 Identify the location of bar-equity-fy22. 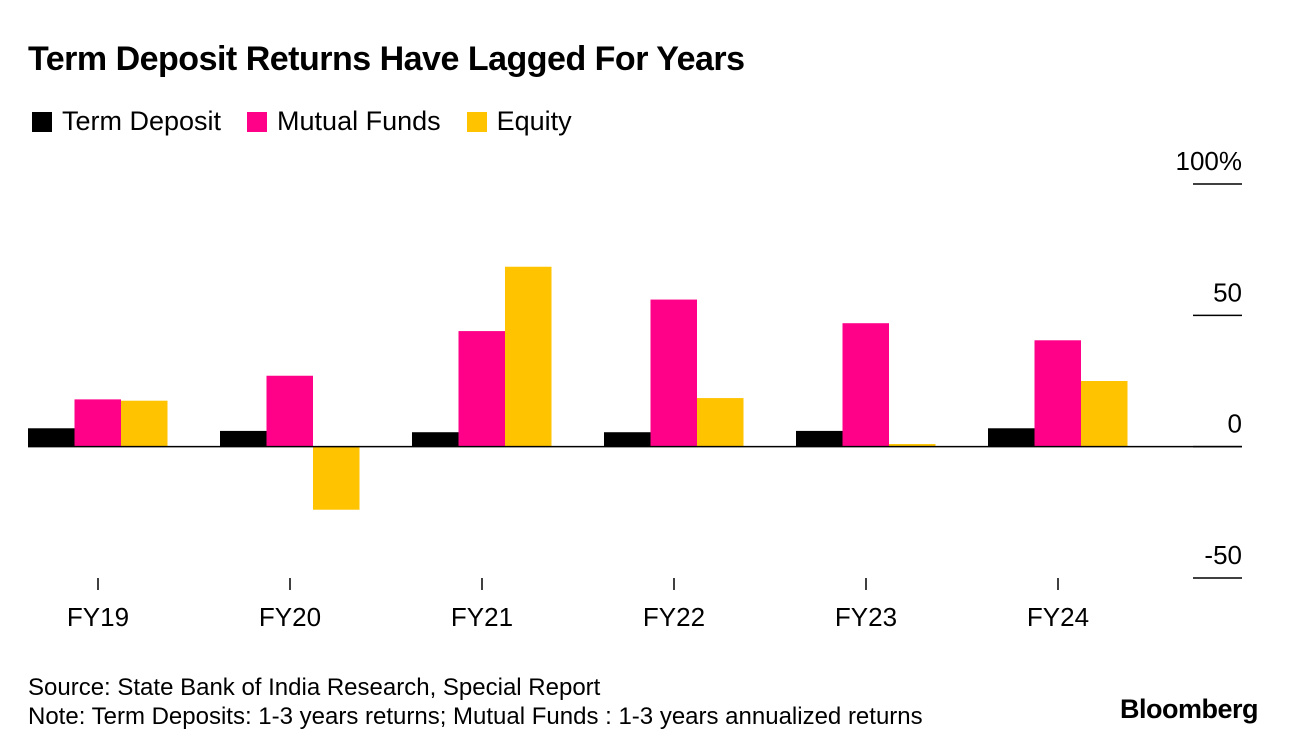
(720, 422).